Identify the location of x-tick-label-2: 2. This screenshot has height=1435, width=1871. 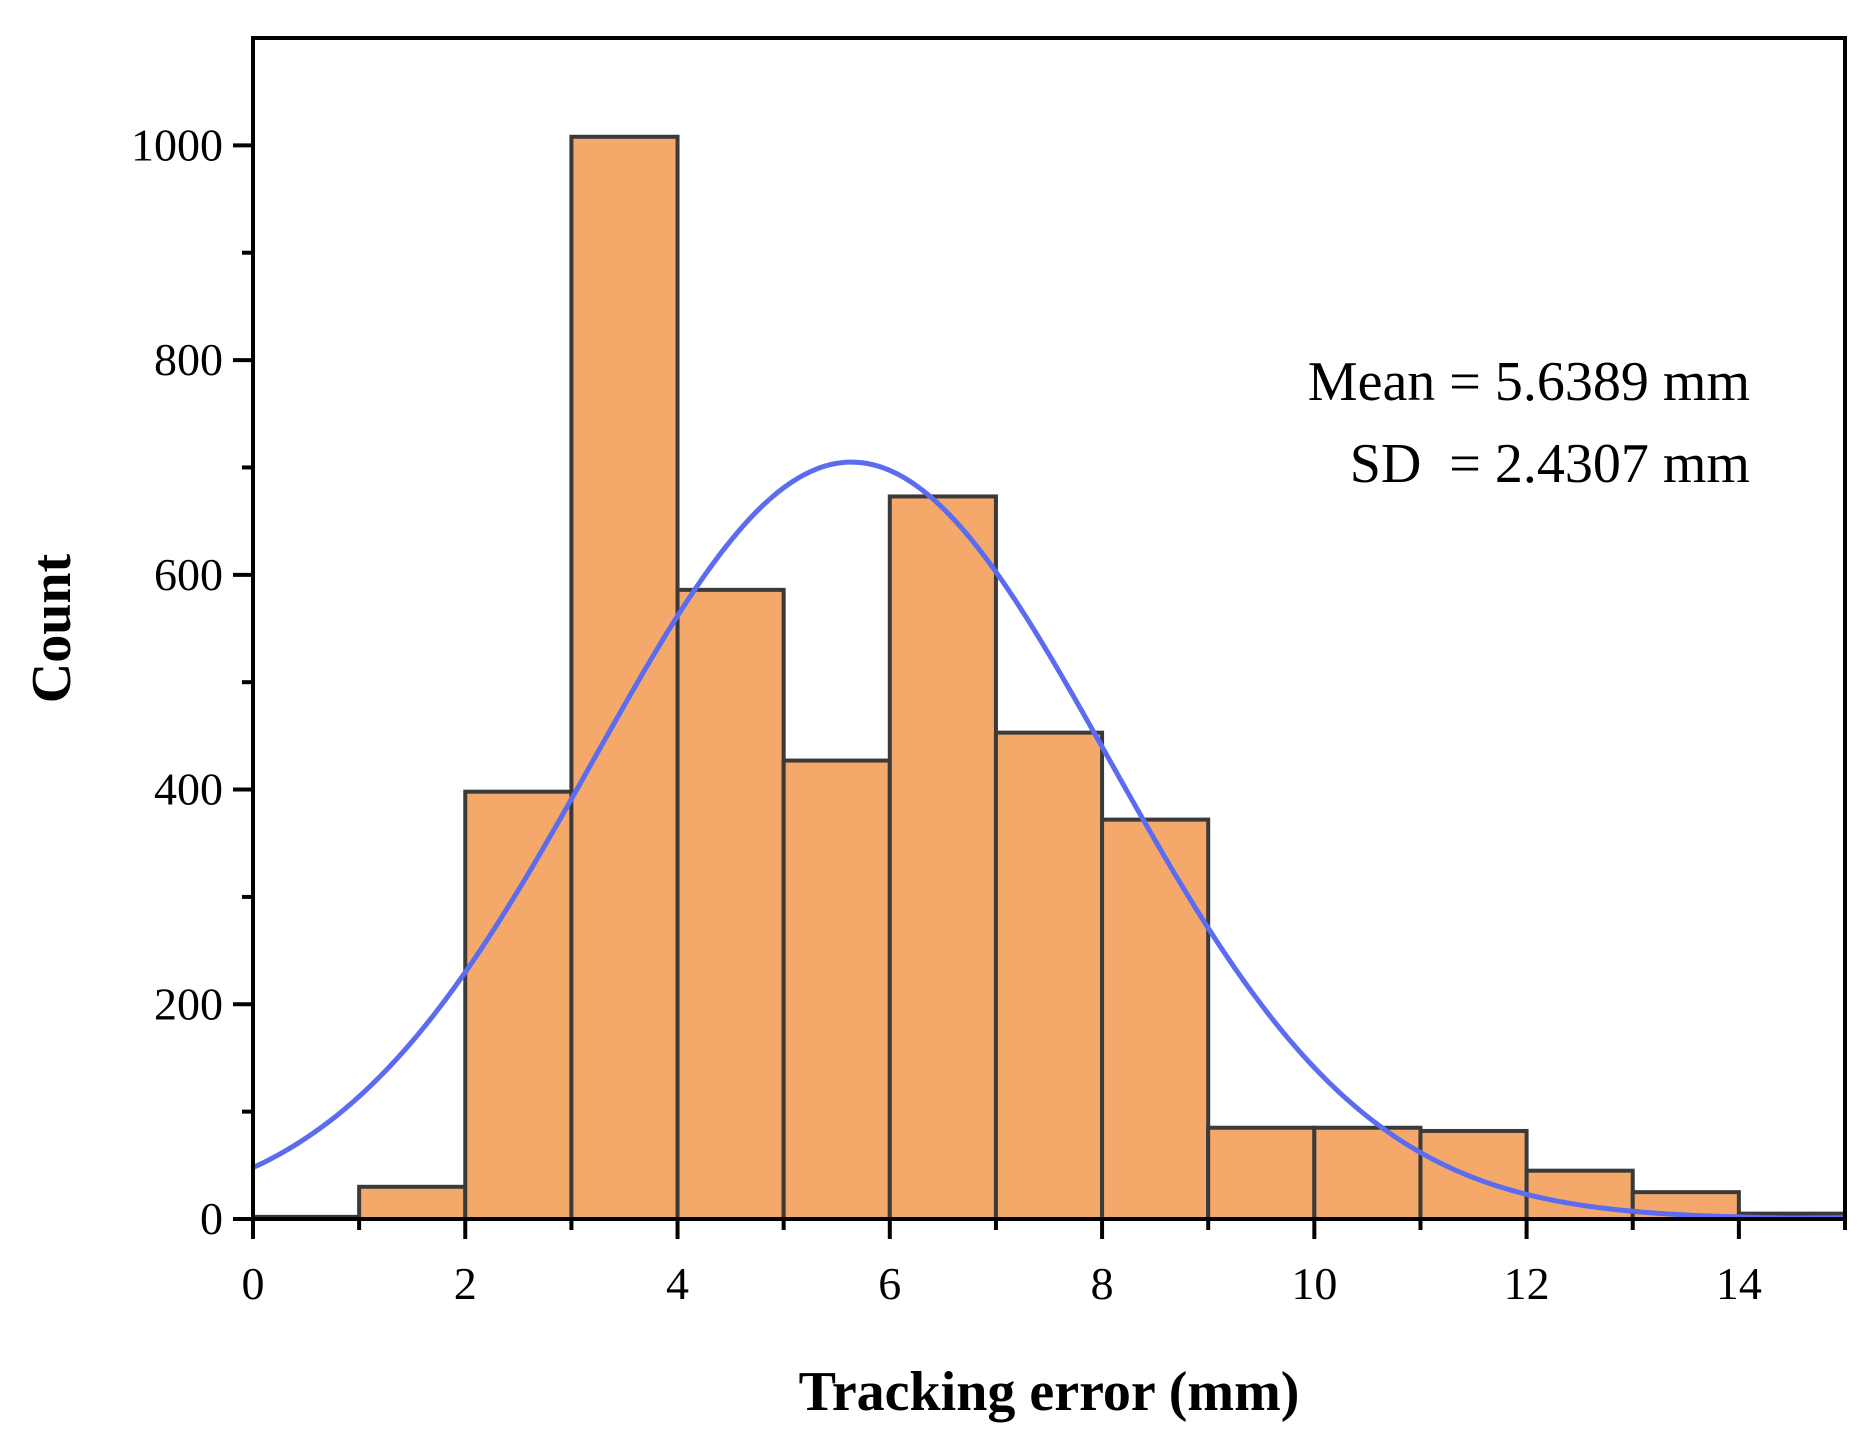
(465, 1283).